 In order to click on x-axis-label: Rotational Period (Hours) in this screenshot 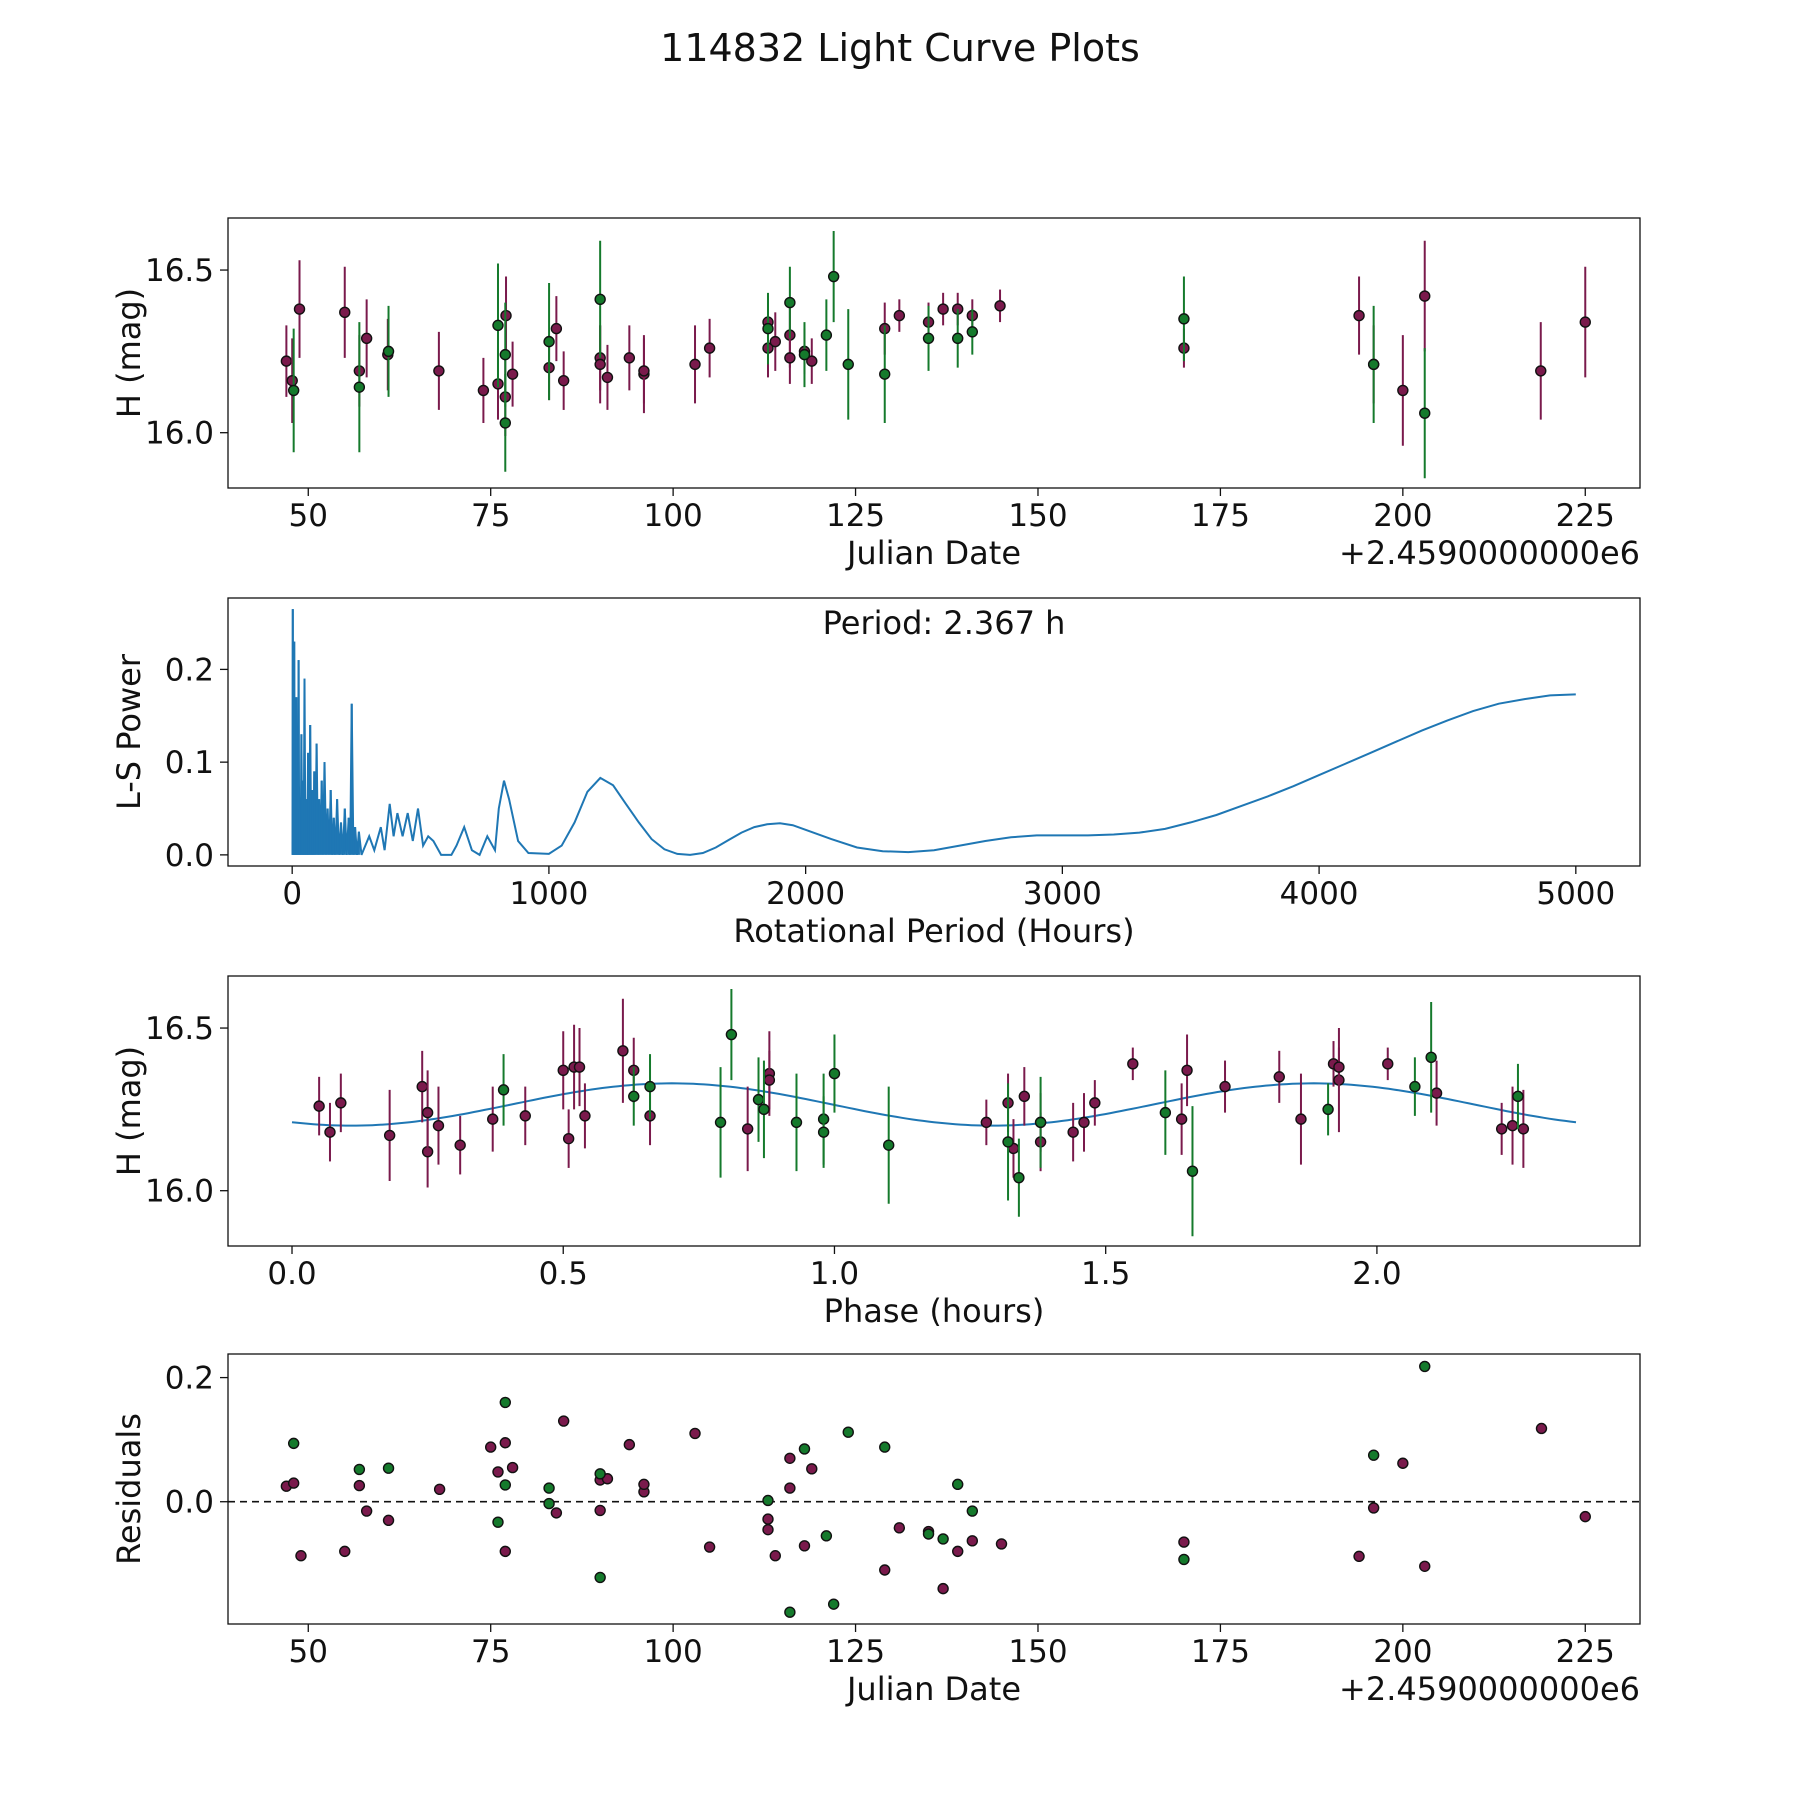, I will do `click(933, 931)`.